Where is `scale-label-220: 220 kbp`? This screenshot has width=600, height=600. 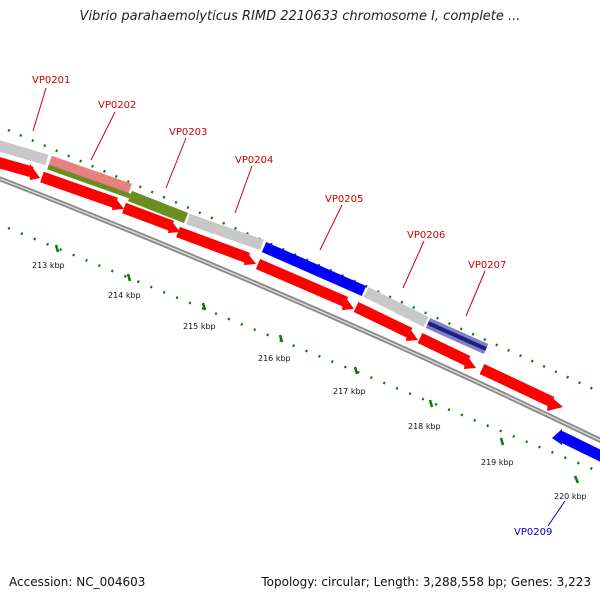
scale-label-220: 220 kbp is located at coordinates (570, 496).